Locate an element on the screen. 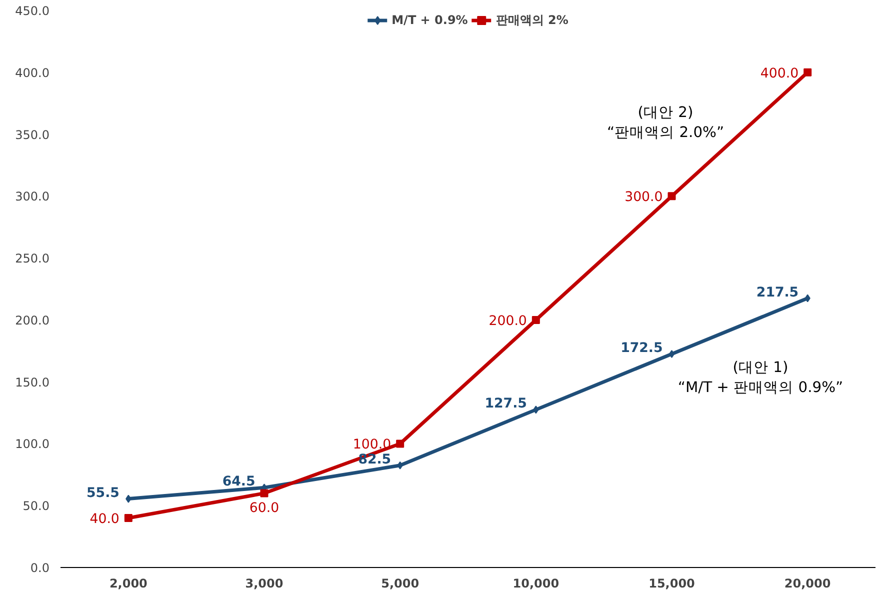 This screenshot has height=593, width=883. x-tick-label: 10,000 is located at coordinates (536, 583).